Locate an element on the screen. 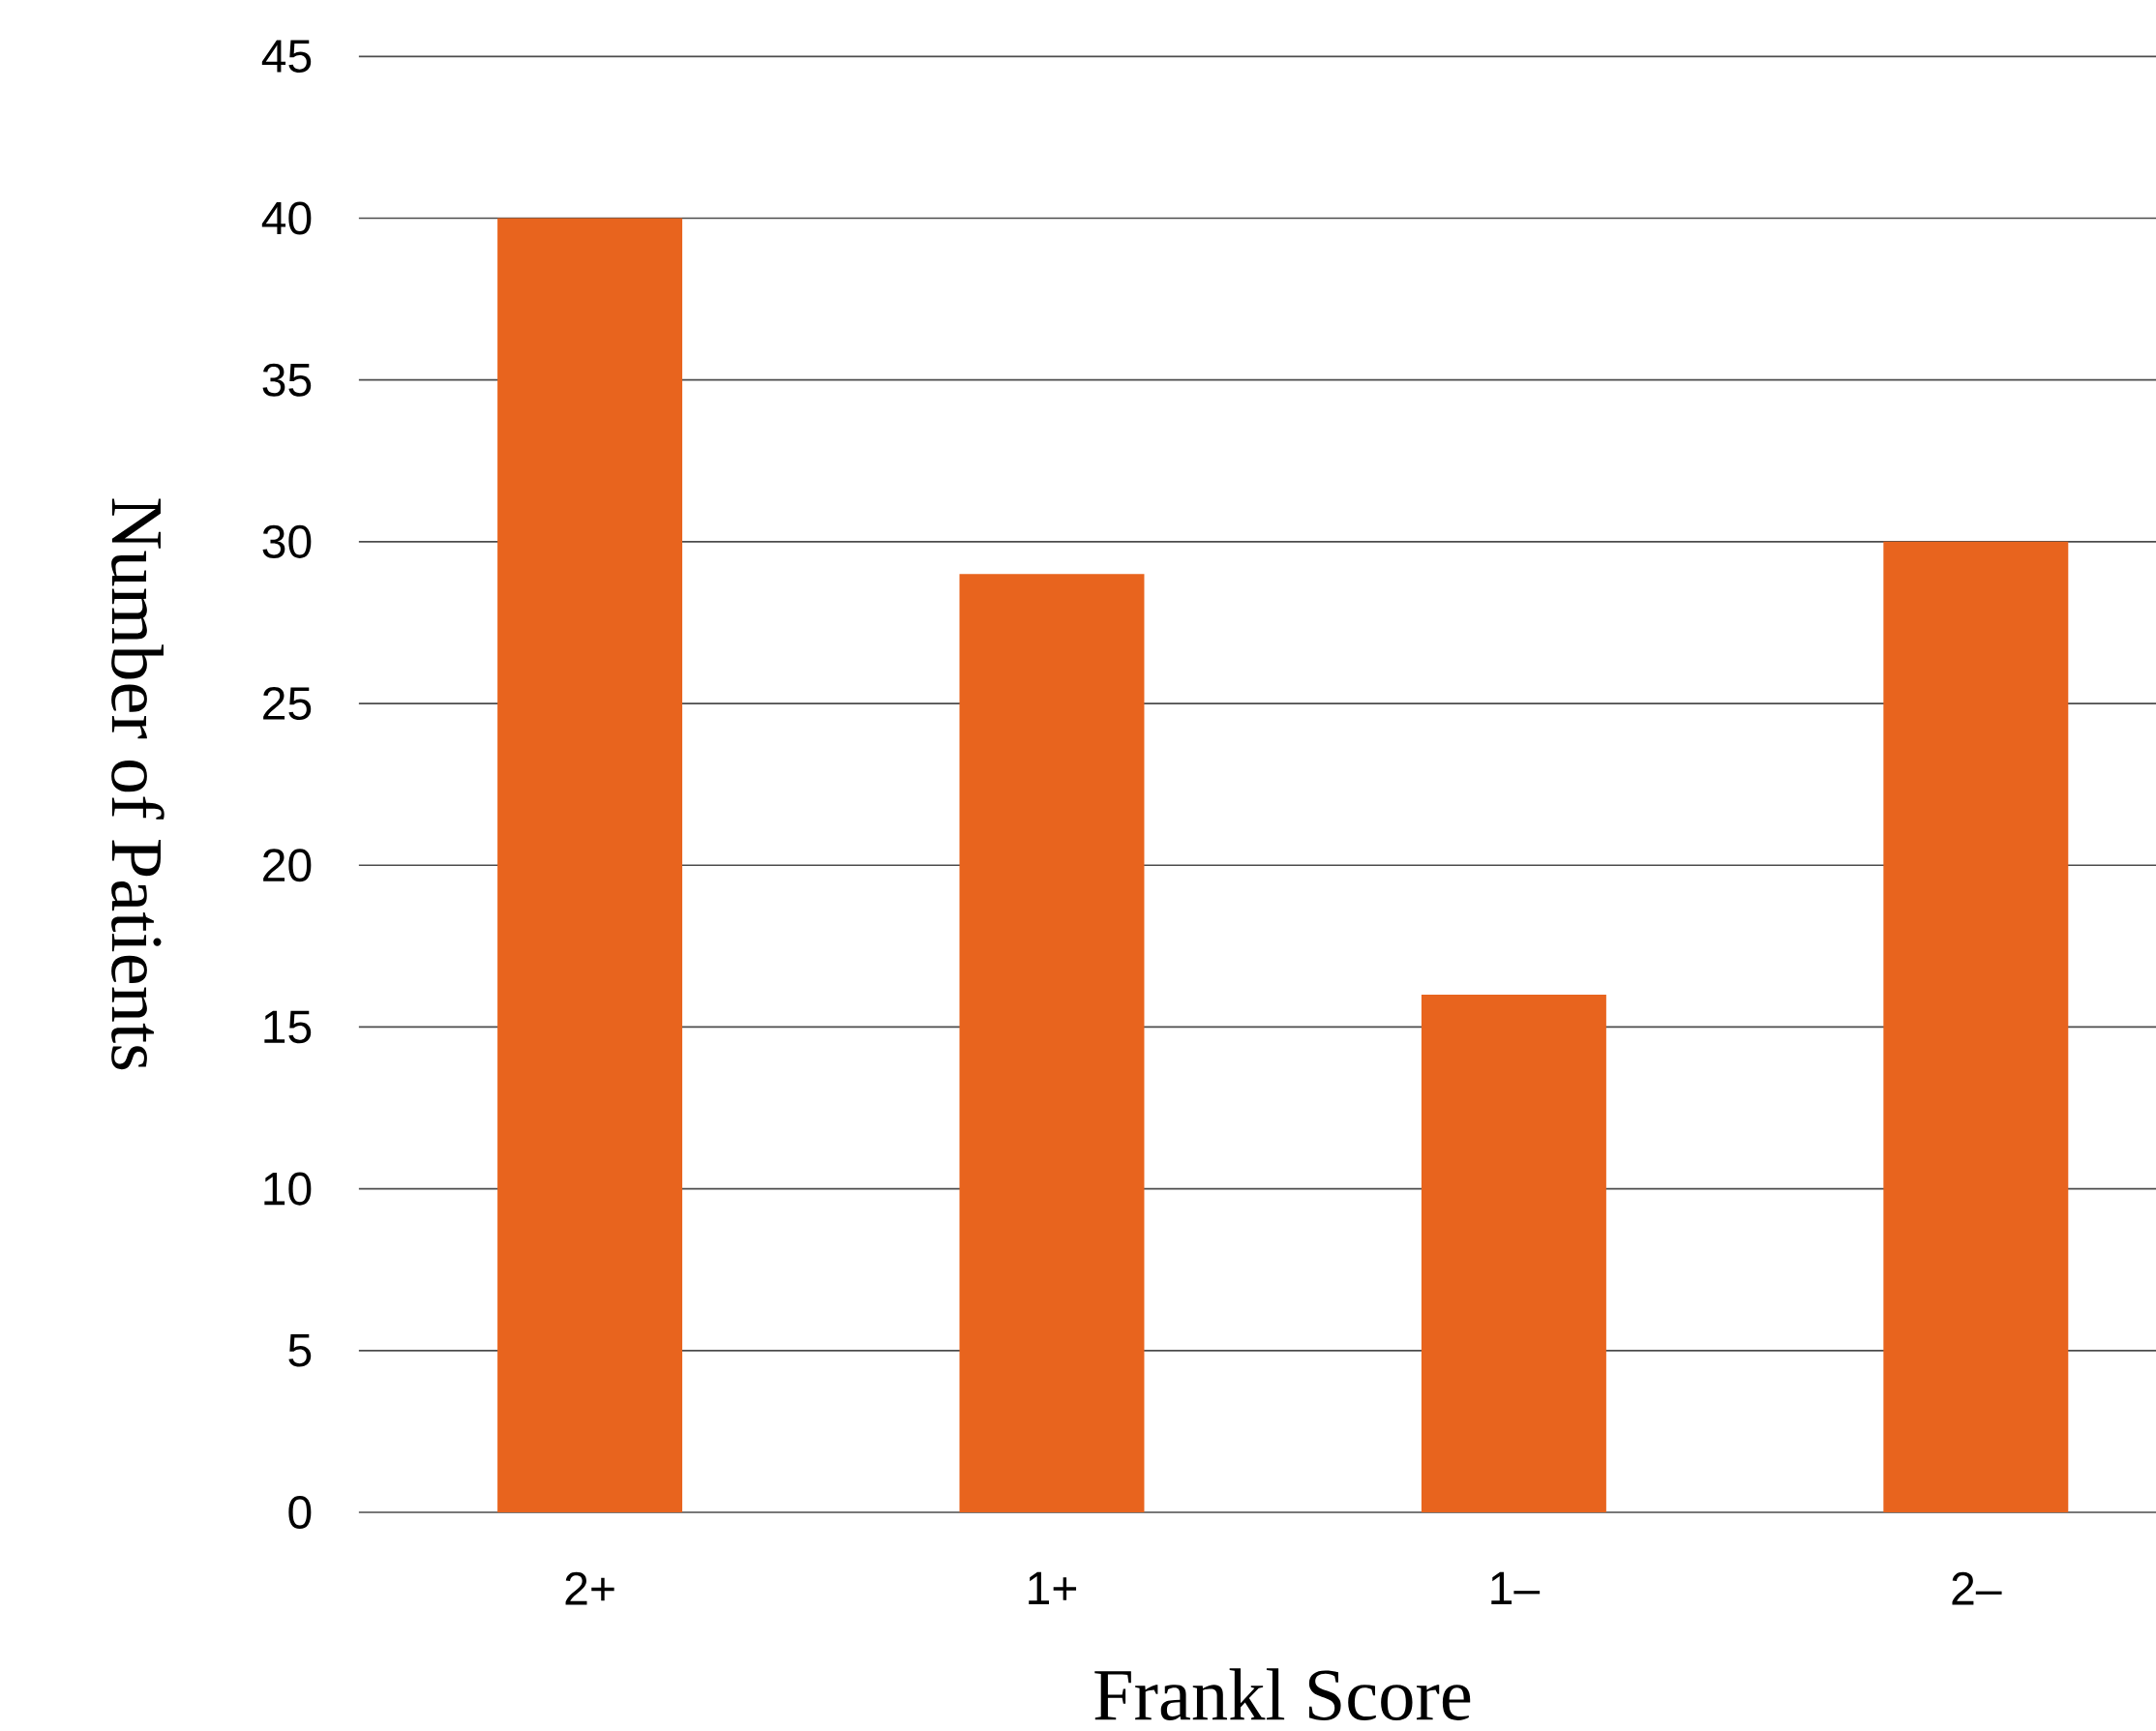 The image size is (2156, 1731). y-tick-label: 30 is located at coordinates (287, 541).